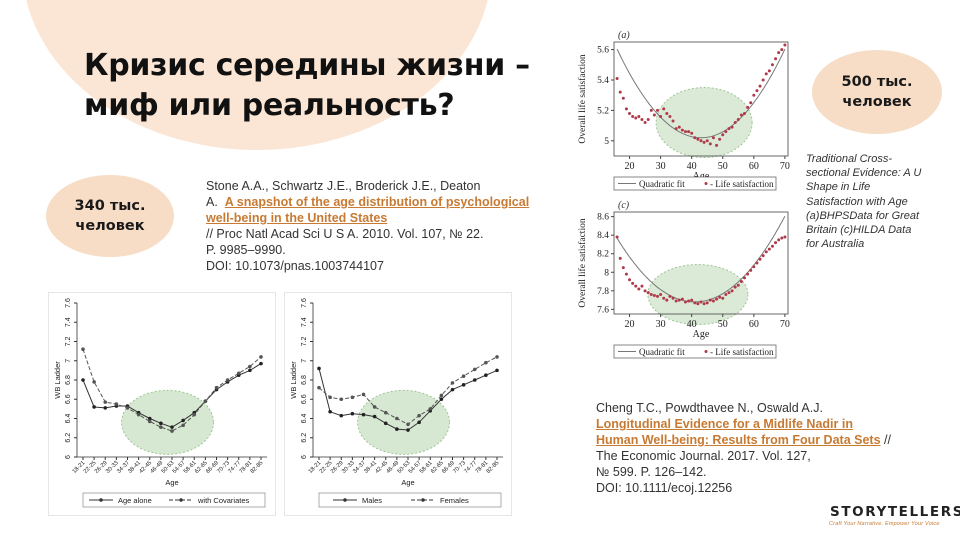 The width and height of the screenshot is (960, 540). I want to click on ref1-doi: DOI: 10.1073/pnas.1003744107, so click(295, 266).